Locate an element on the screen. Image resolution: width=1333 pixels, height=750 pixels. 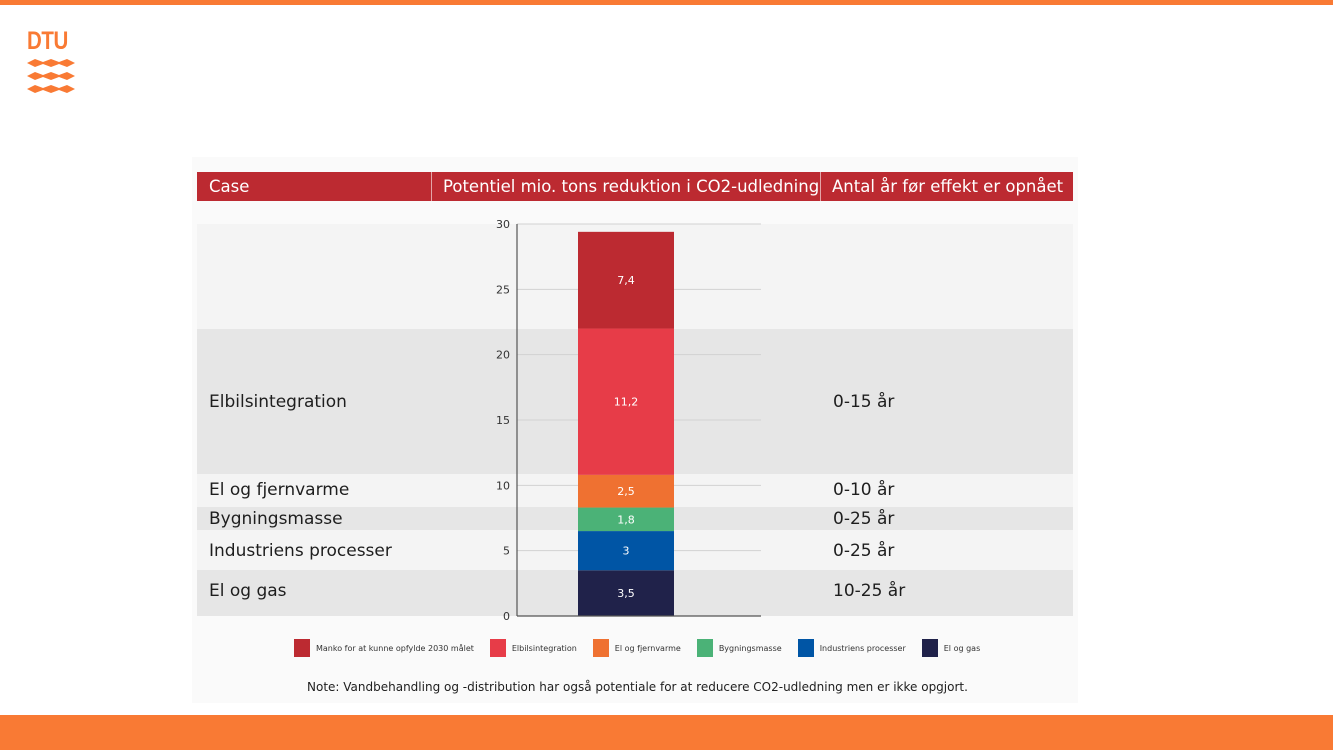
legend-item: Bygningsmasse is located at coordinates (739, 648).